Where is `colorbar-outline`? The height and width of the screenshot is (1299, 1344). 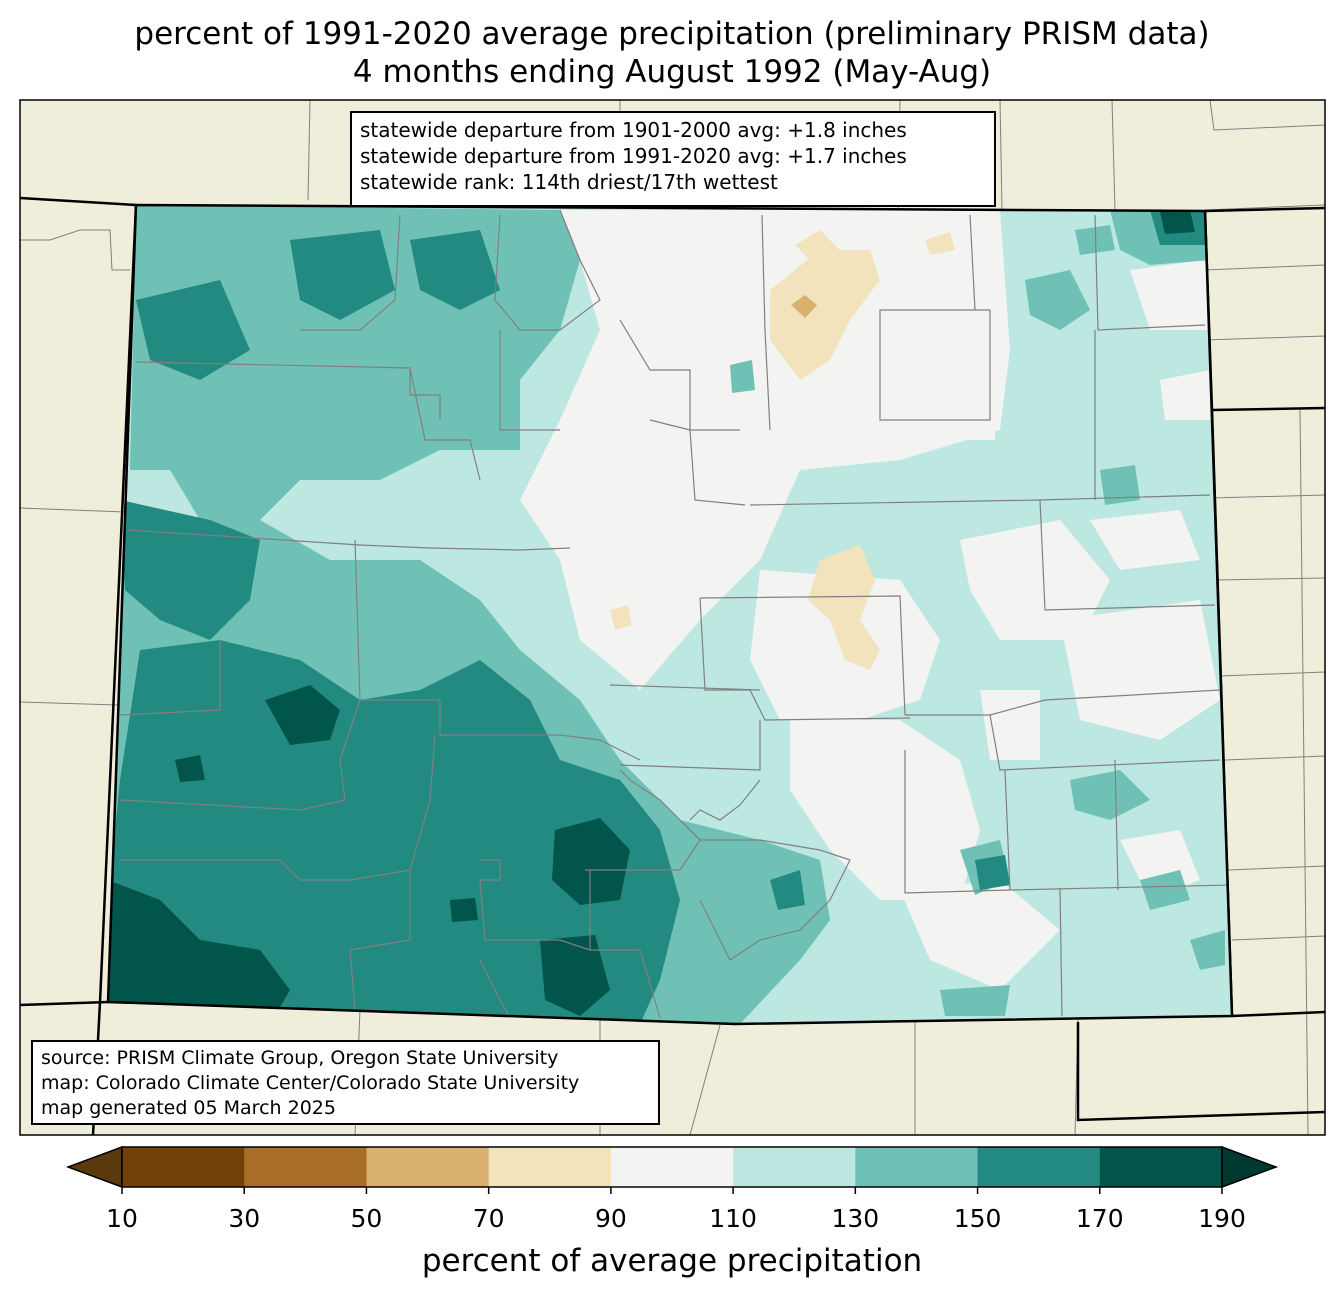 colorbar-outline is located at coordinates (672, 1167).